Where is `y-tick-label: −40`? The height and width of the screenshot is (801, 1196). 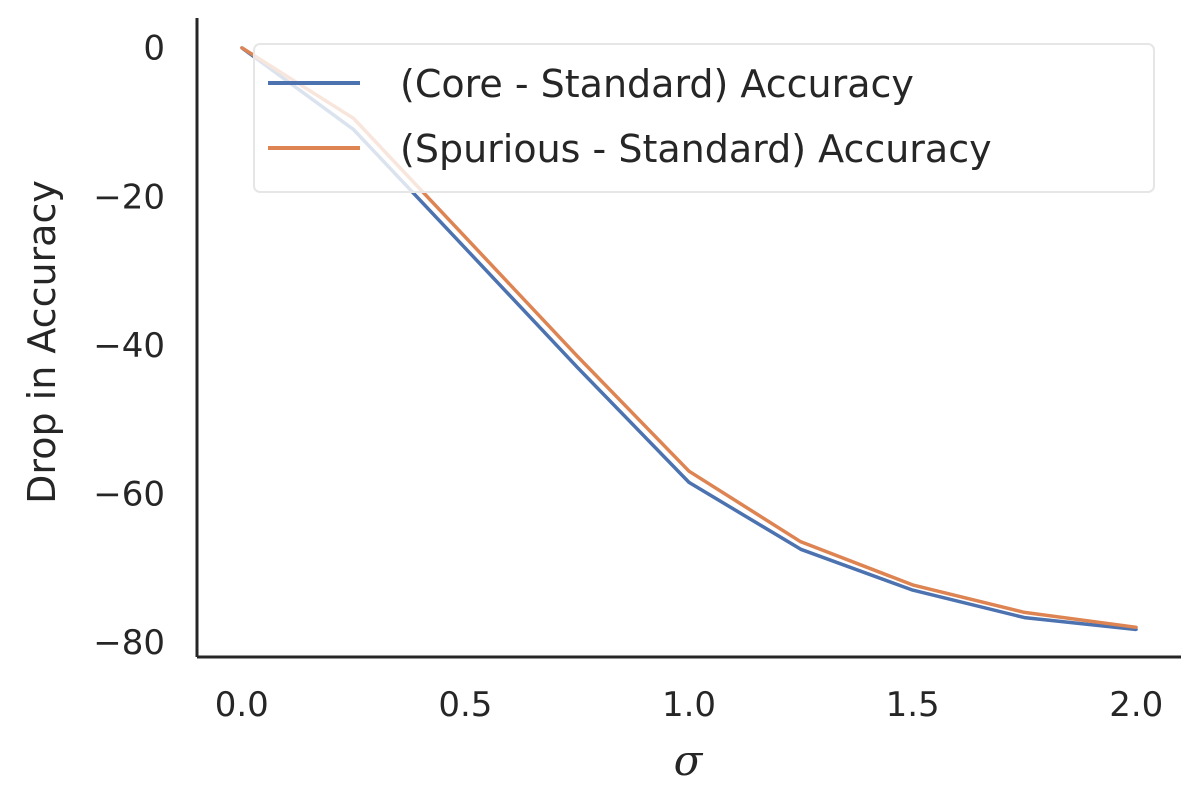 y-tick-label: −40 is located at coordinates (129, 346).